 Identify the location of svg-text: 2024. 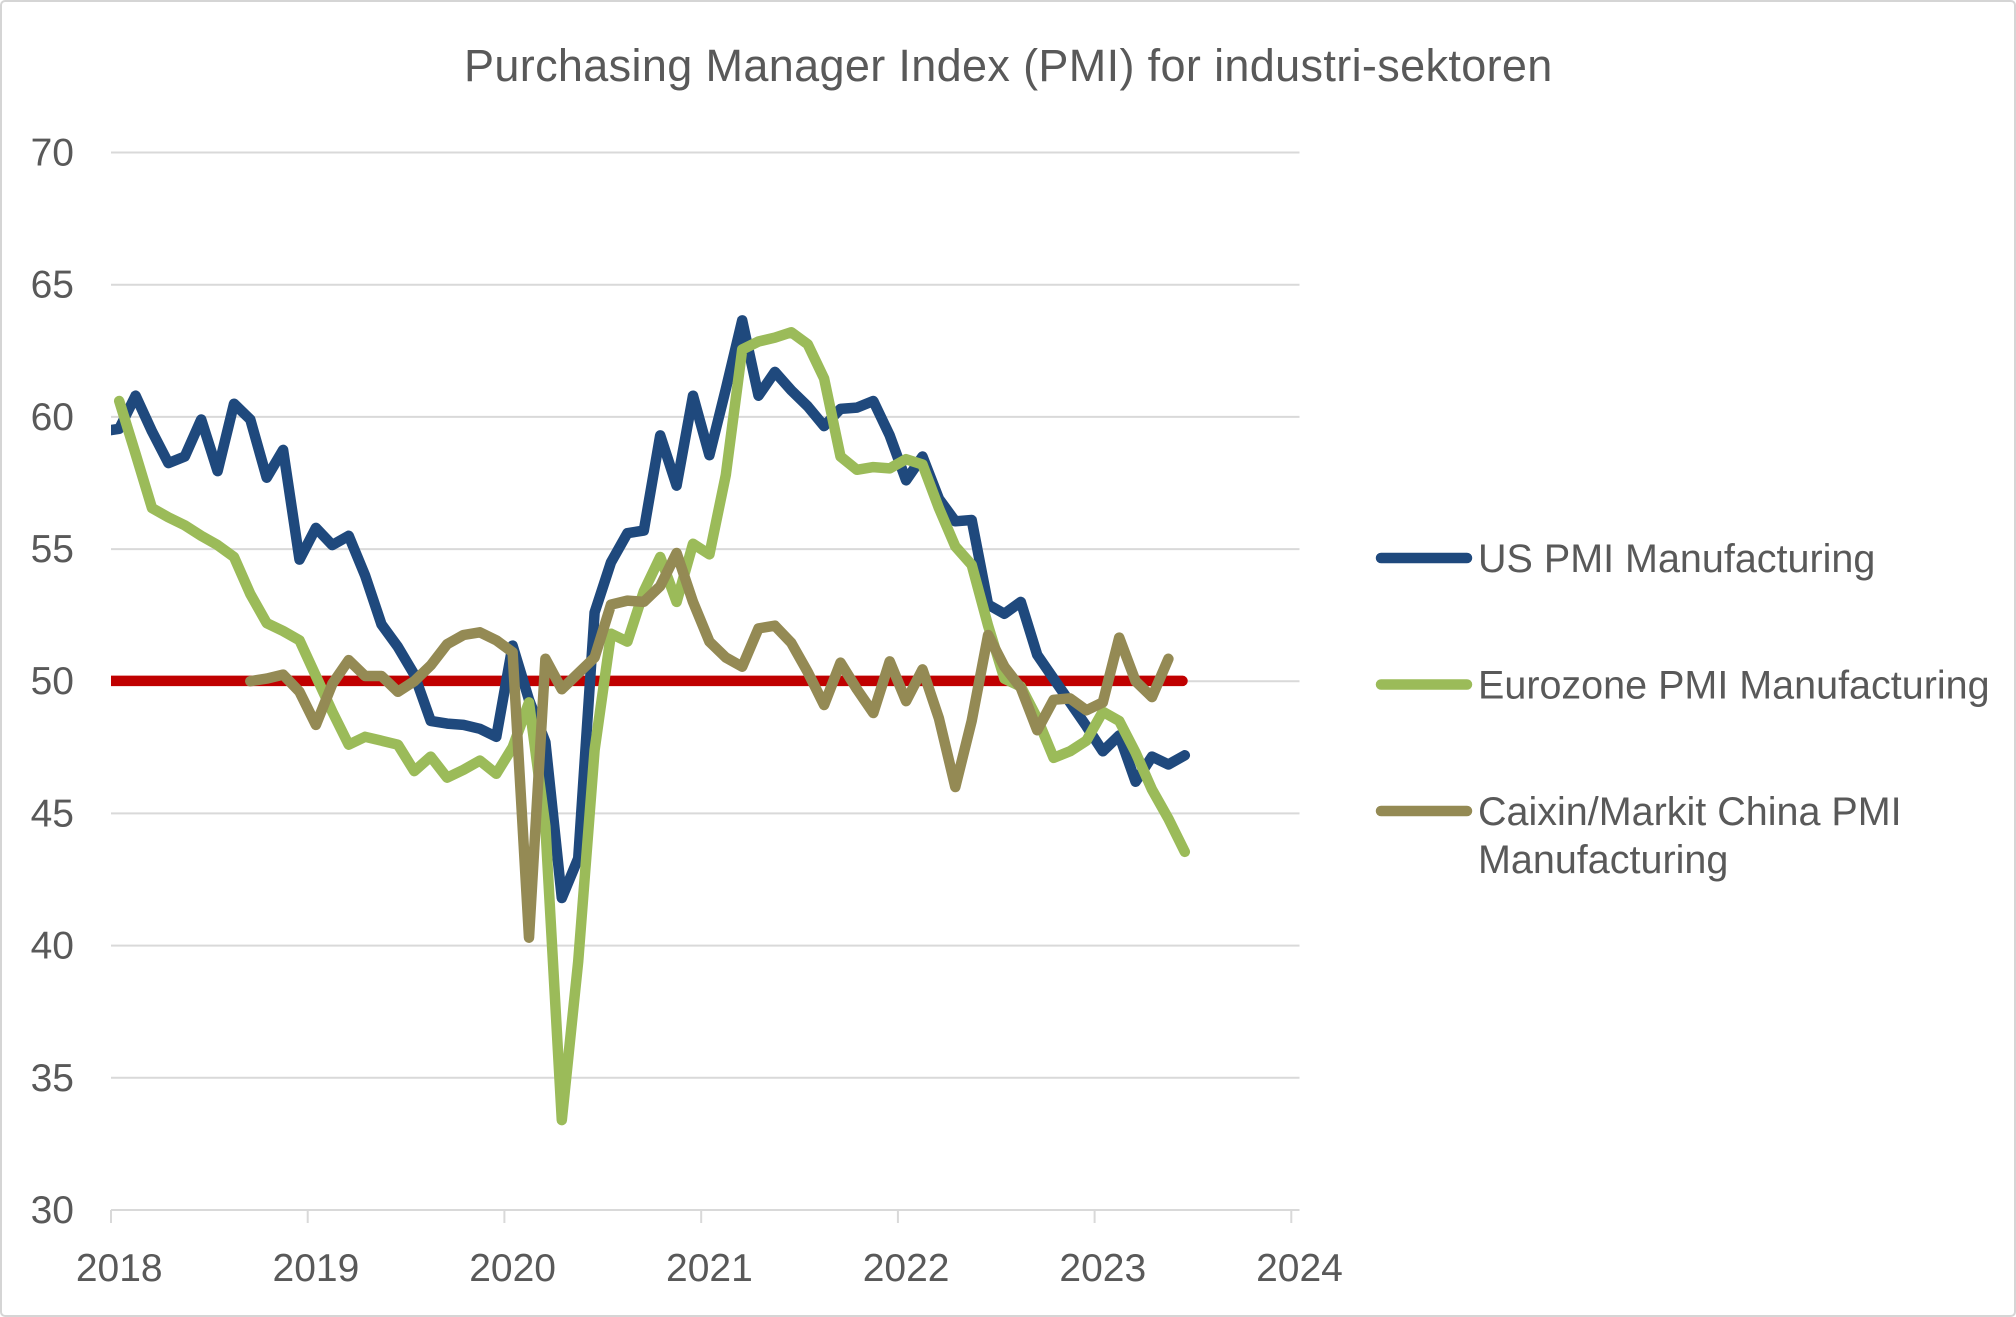
(1299, 1268).